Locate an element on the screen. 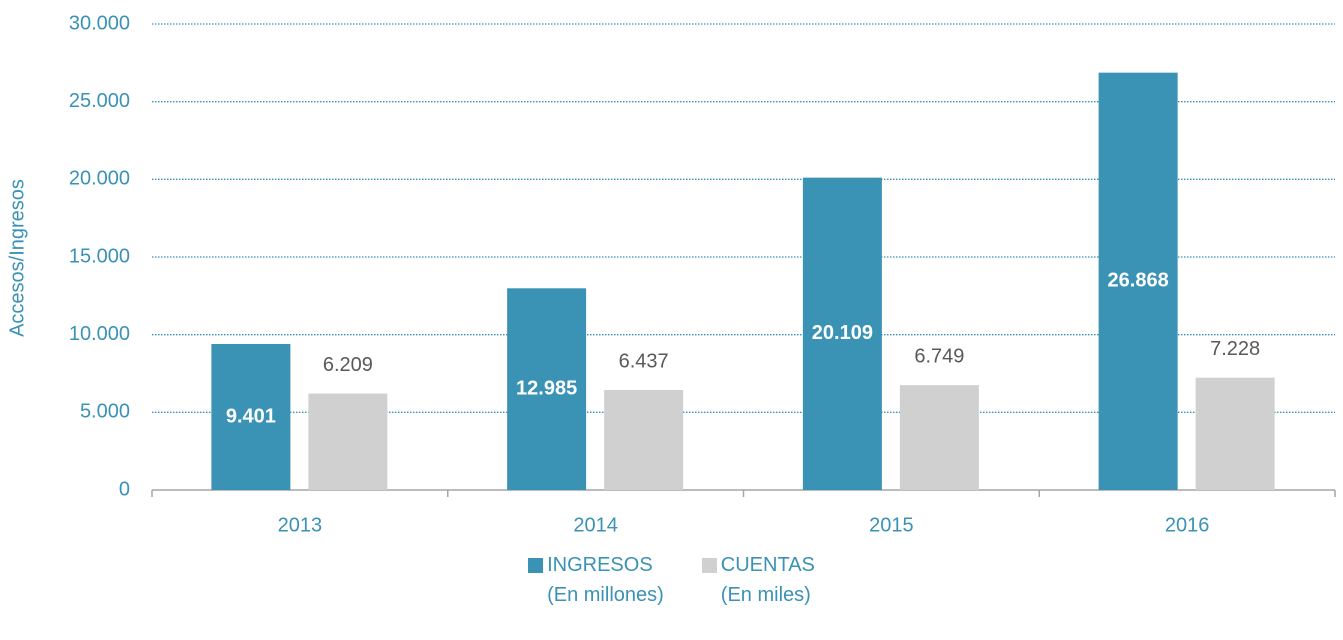 The height and width of the screenshot is (640, 1343). y-tick-label: 10.000 is located at coordinates (99, 334).